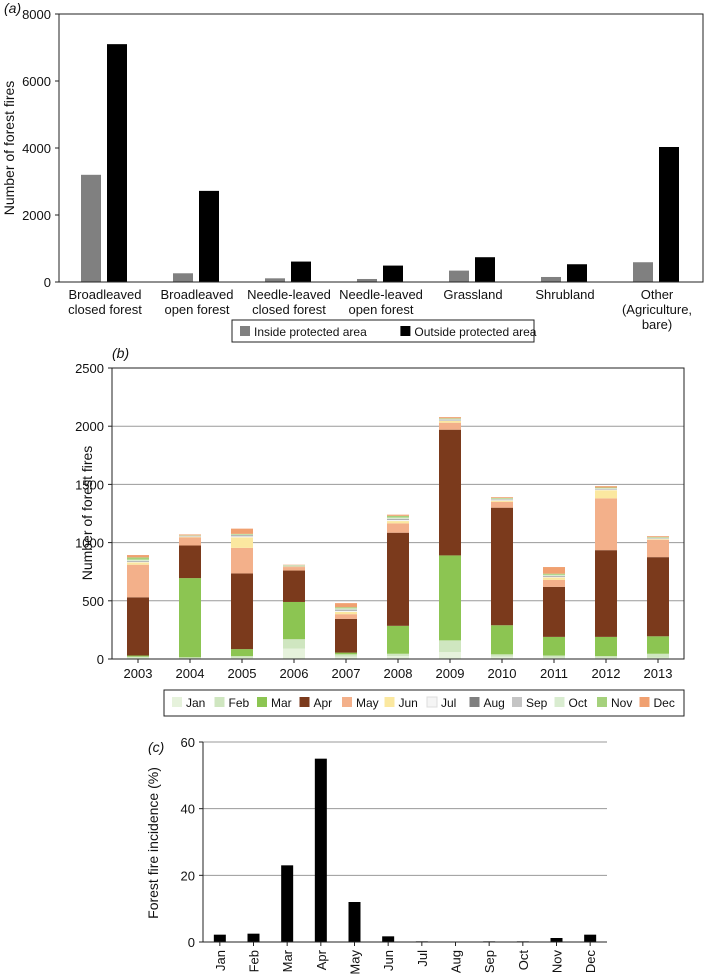  Describe the element at coordinates (450, 646) in the screenshot. I see `bar-segment-feb-2009` at that location.